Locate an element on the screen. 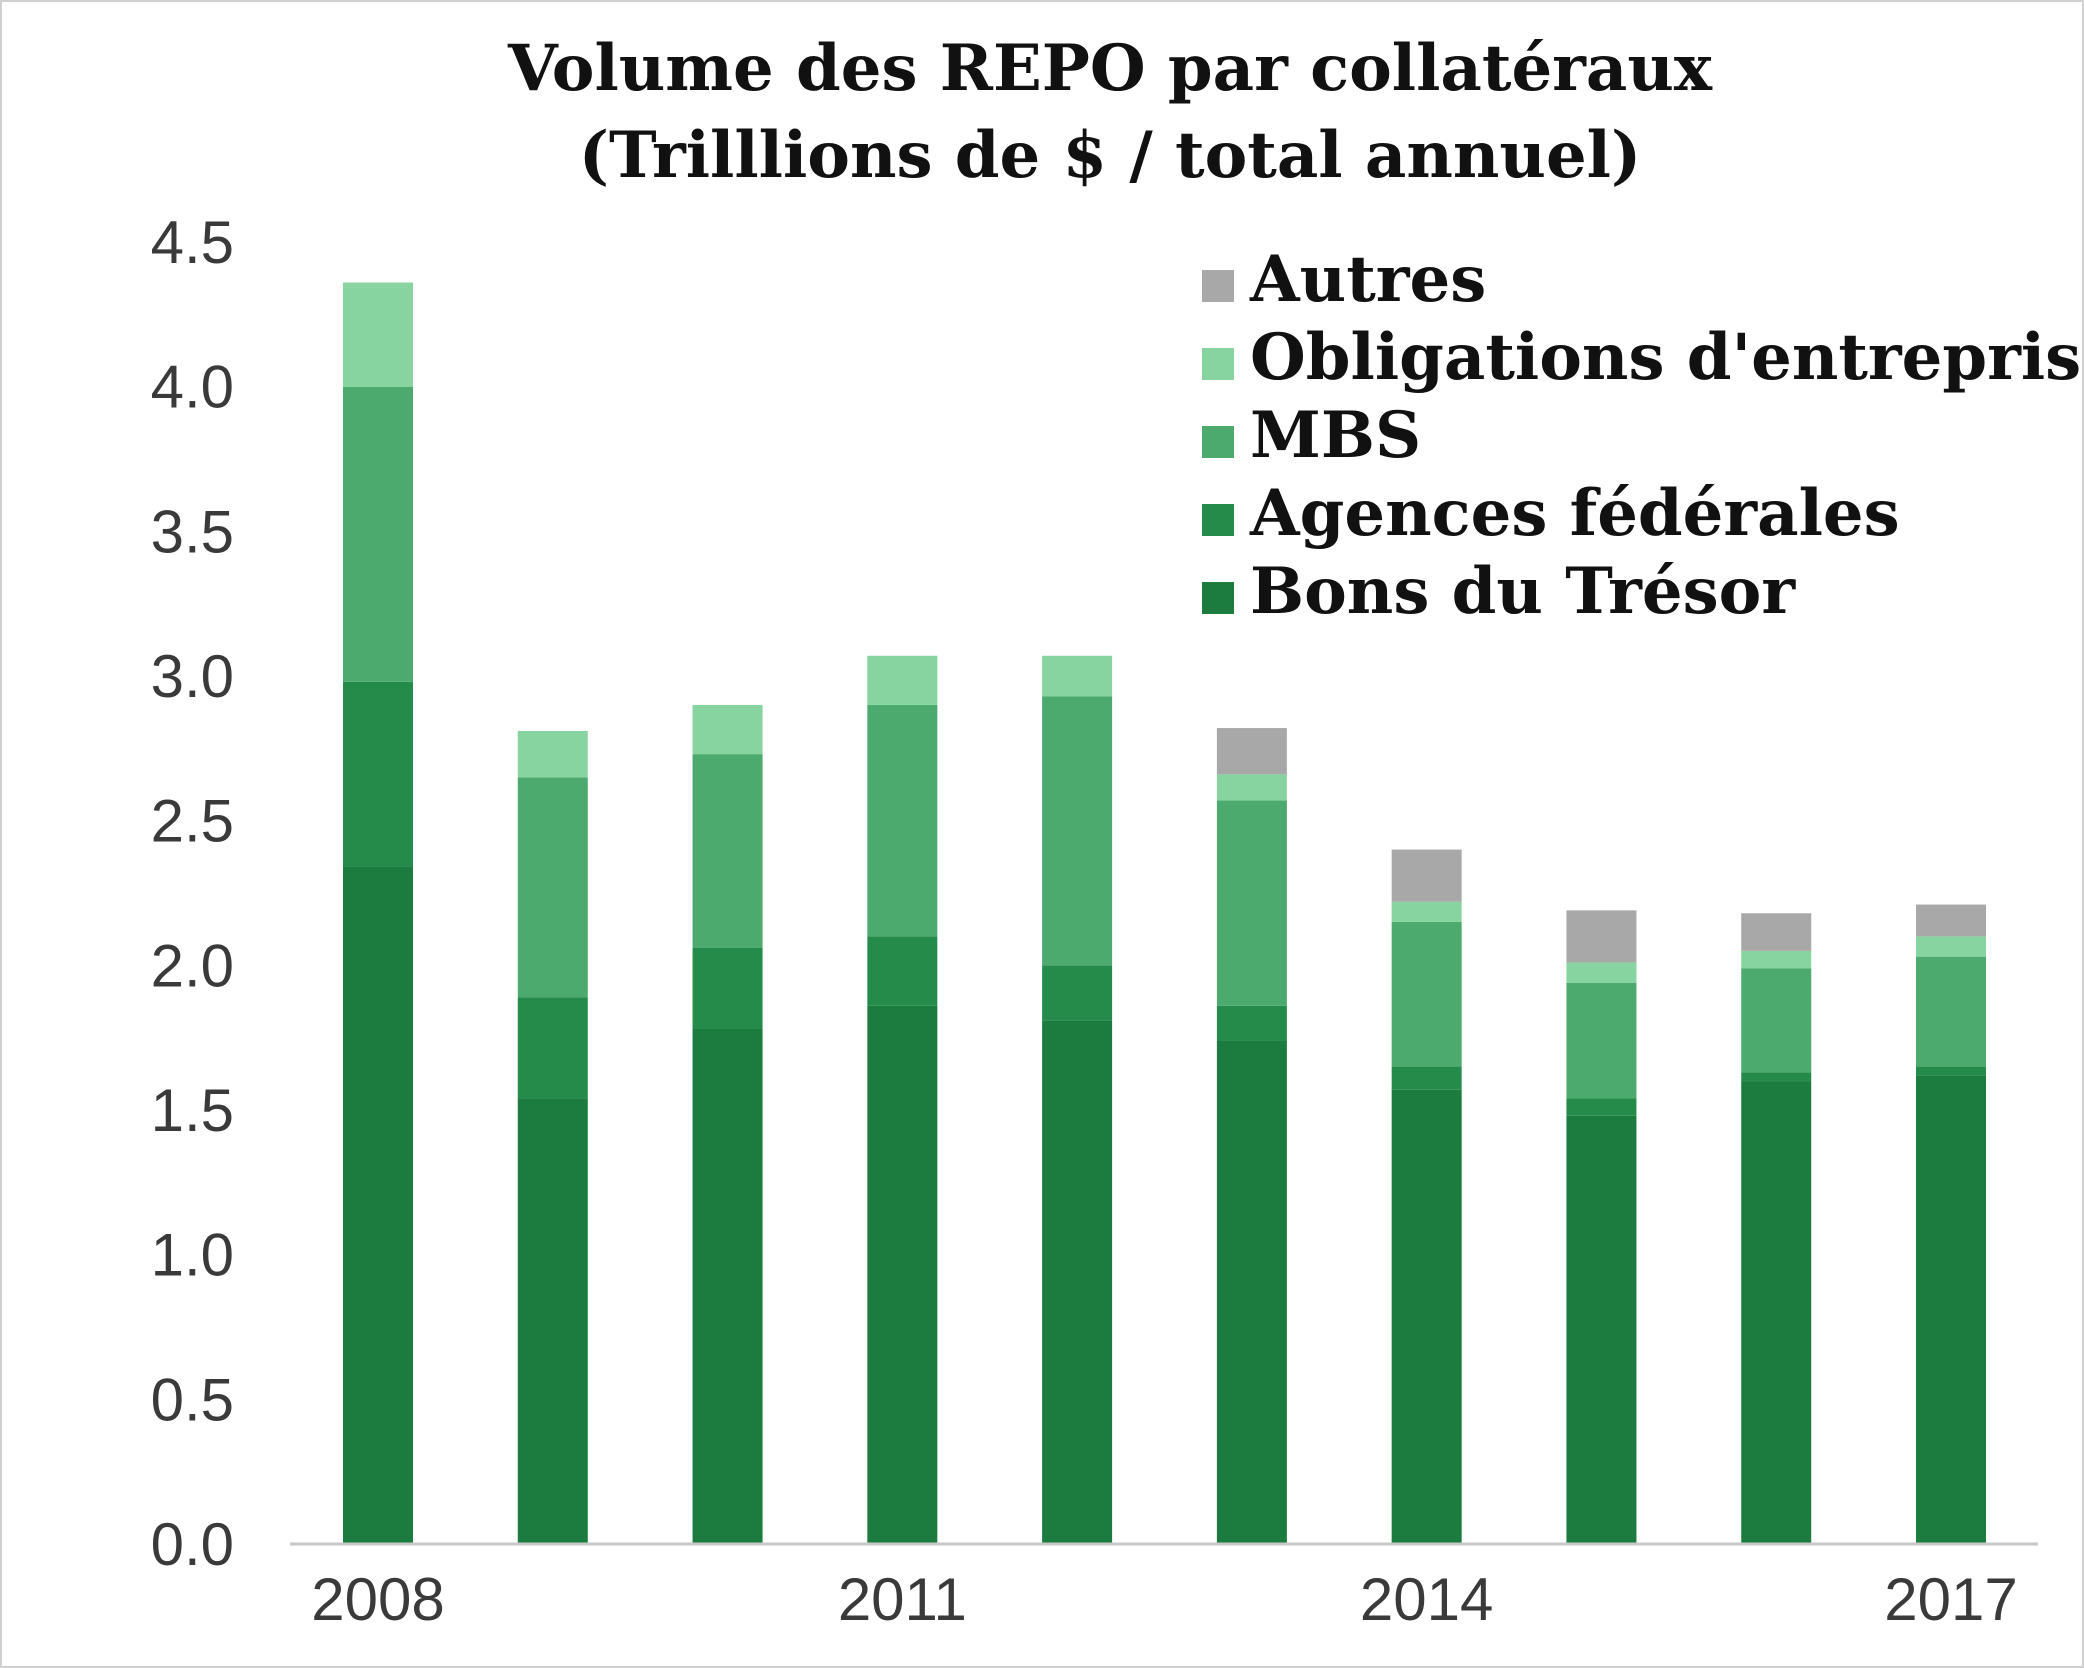 The width and height of the screenshot is (2084, 1668). y-tick-label: 2.5 is located at coordinates (192, 821).